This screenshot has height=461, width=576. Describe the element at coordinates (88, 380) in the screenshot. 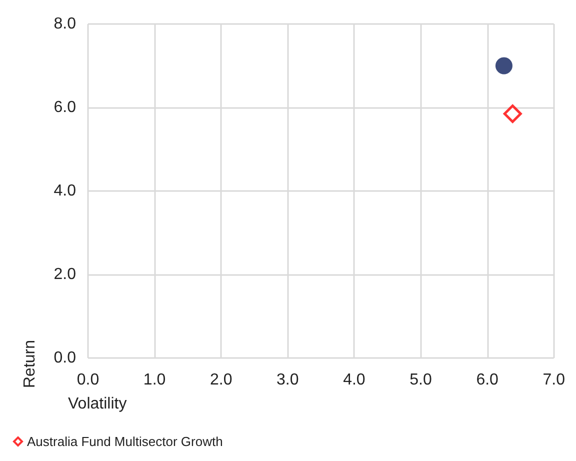

I see `x-tick-label: 0.0` at that location.